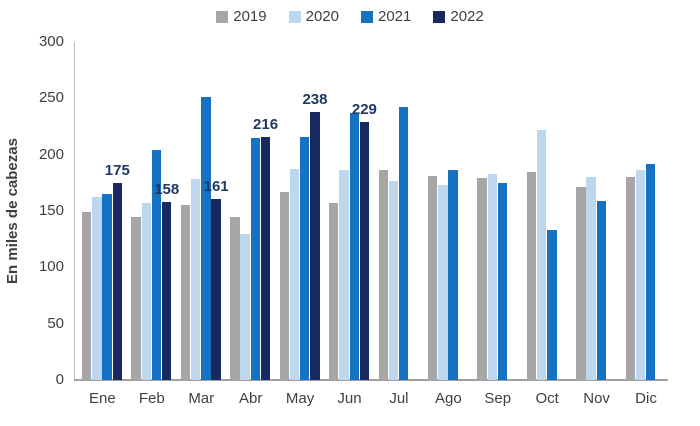  What do you see at coordinates (87, 296) in the screenshot?
I see `bar-2019-ene` at bounding box center [87, 296].